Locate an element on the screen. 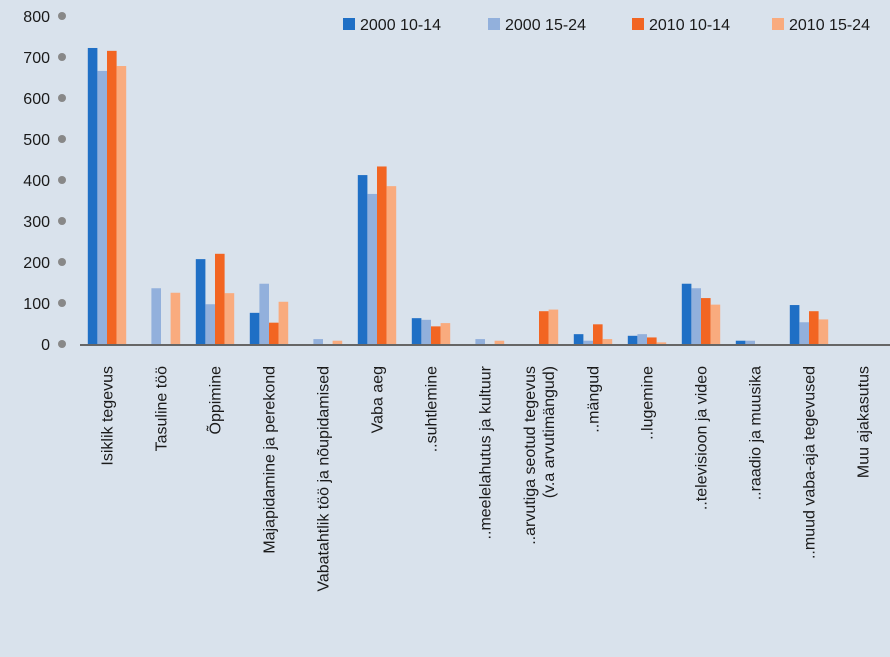 Image resolution: width=890 pixels, height=657 pixels. x-category-label: ..mängud is located at coordinates (594, 399).